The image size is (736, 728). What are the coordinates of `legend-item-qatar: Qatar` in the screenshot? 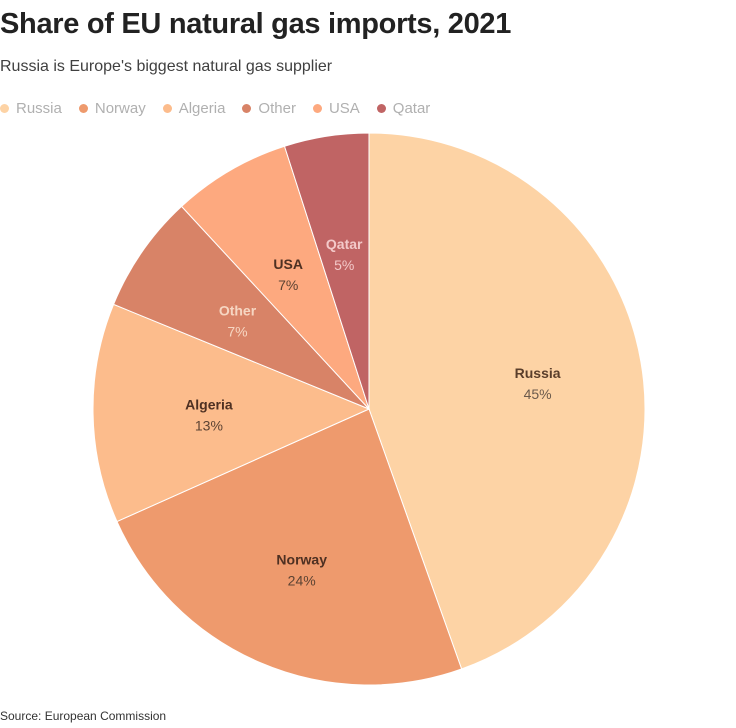 It's located at (403, 108).